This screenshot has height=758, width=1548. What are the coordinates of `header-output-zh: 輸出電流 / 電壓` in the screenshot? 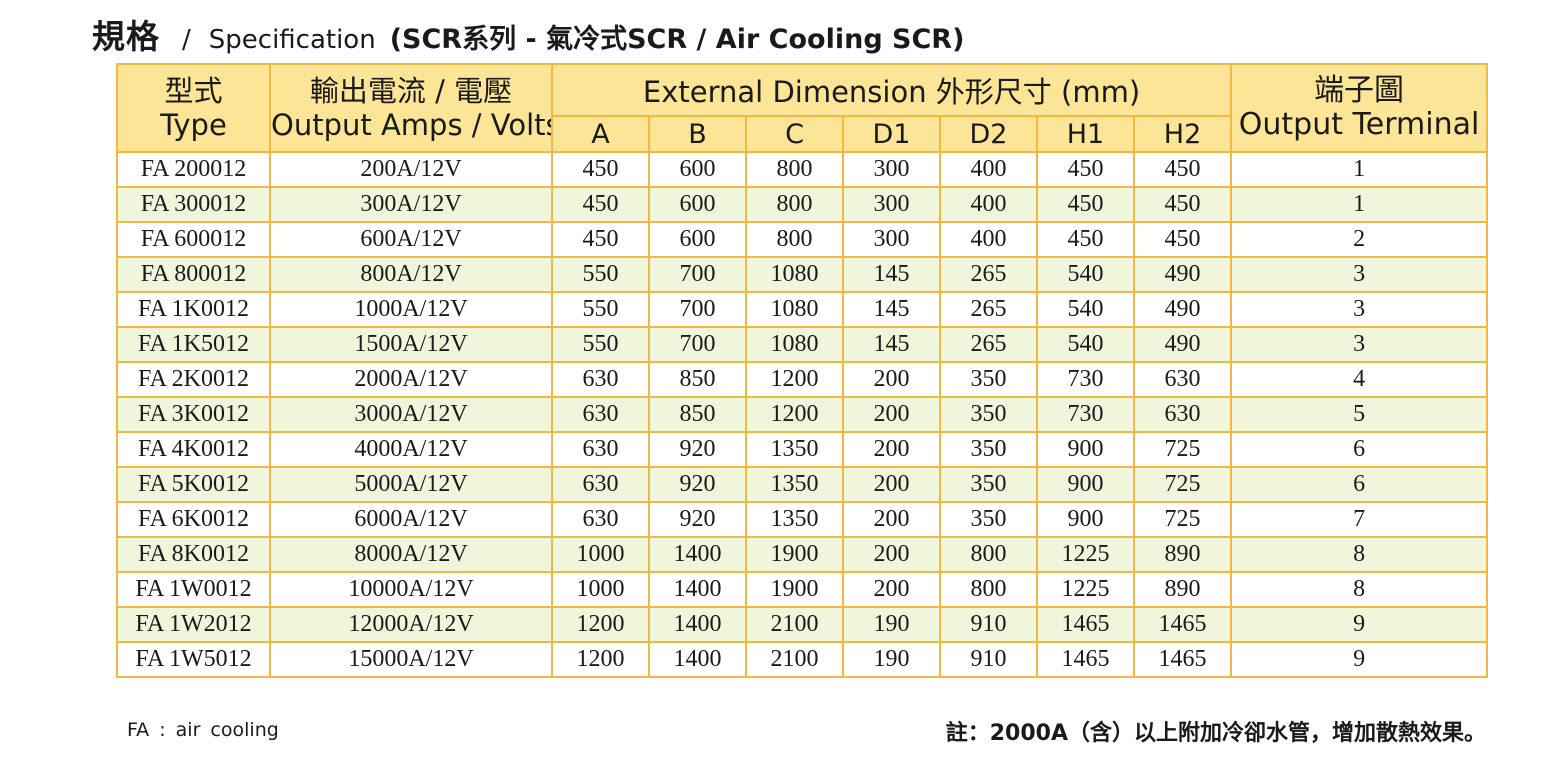 It's located at (411, 91).